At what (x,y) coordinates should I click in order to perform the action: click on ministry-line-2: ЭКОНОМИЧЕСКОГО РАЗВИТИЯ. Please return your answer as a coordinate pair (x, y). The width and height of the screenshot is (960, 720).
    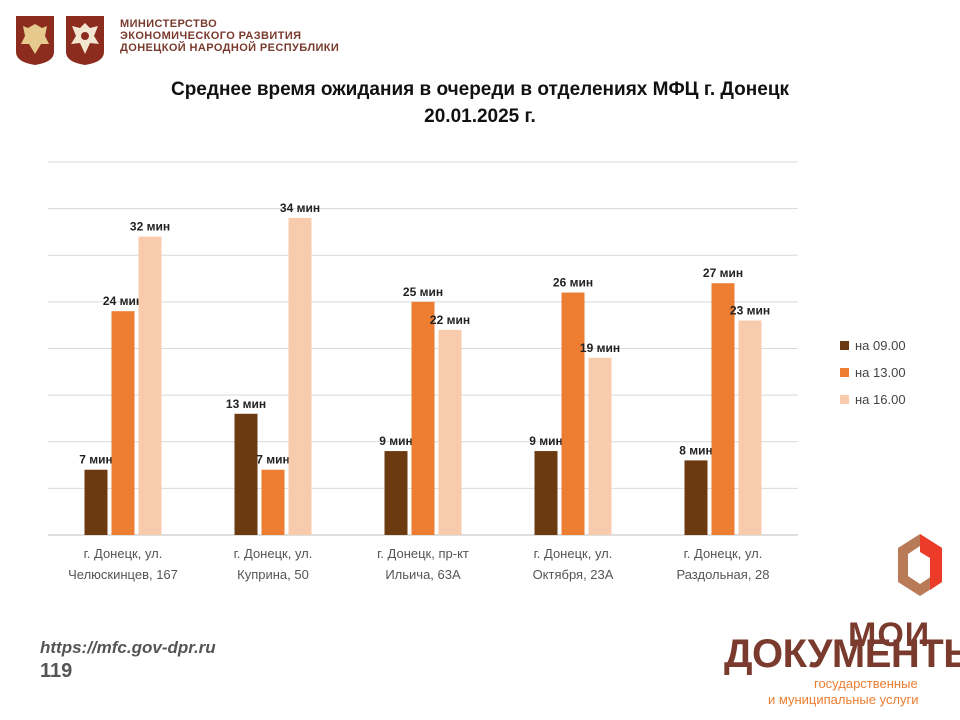
    Looking at the image, I should click on (211, 36).